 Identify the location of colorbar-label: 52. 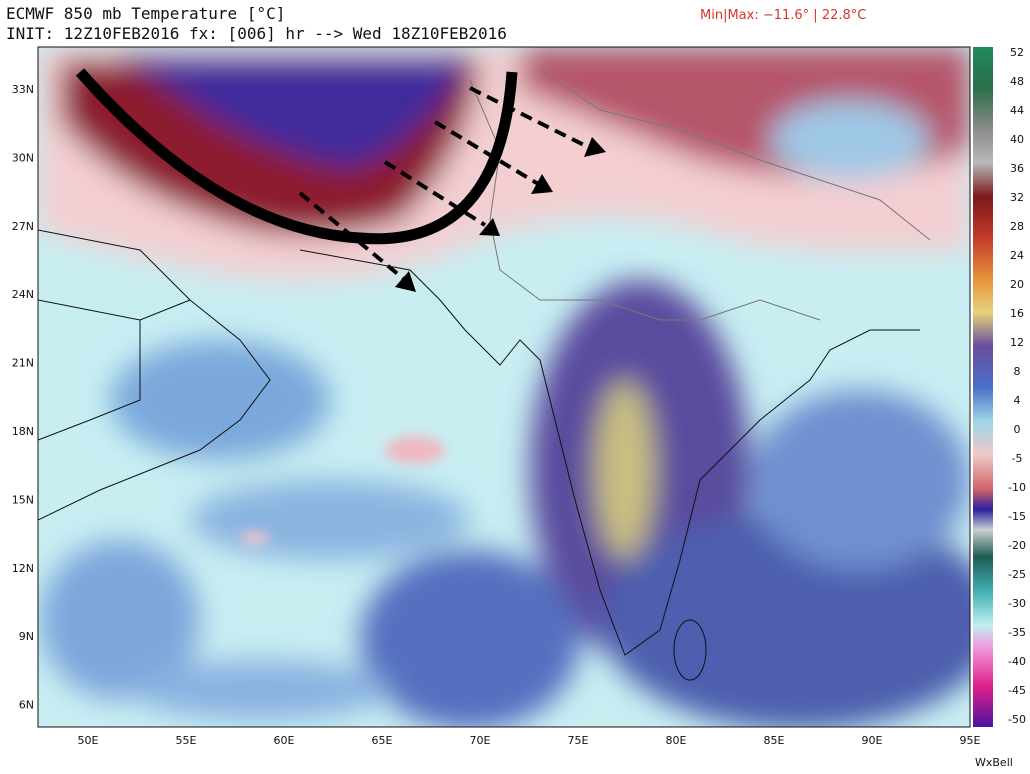
(1017, 52).